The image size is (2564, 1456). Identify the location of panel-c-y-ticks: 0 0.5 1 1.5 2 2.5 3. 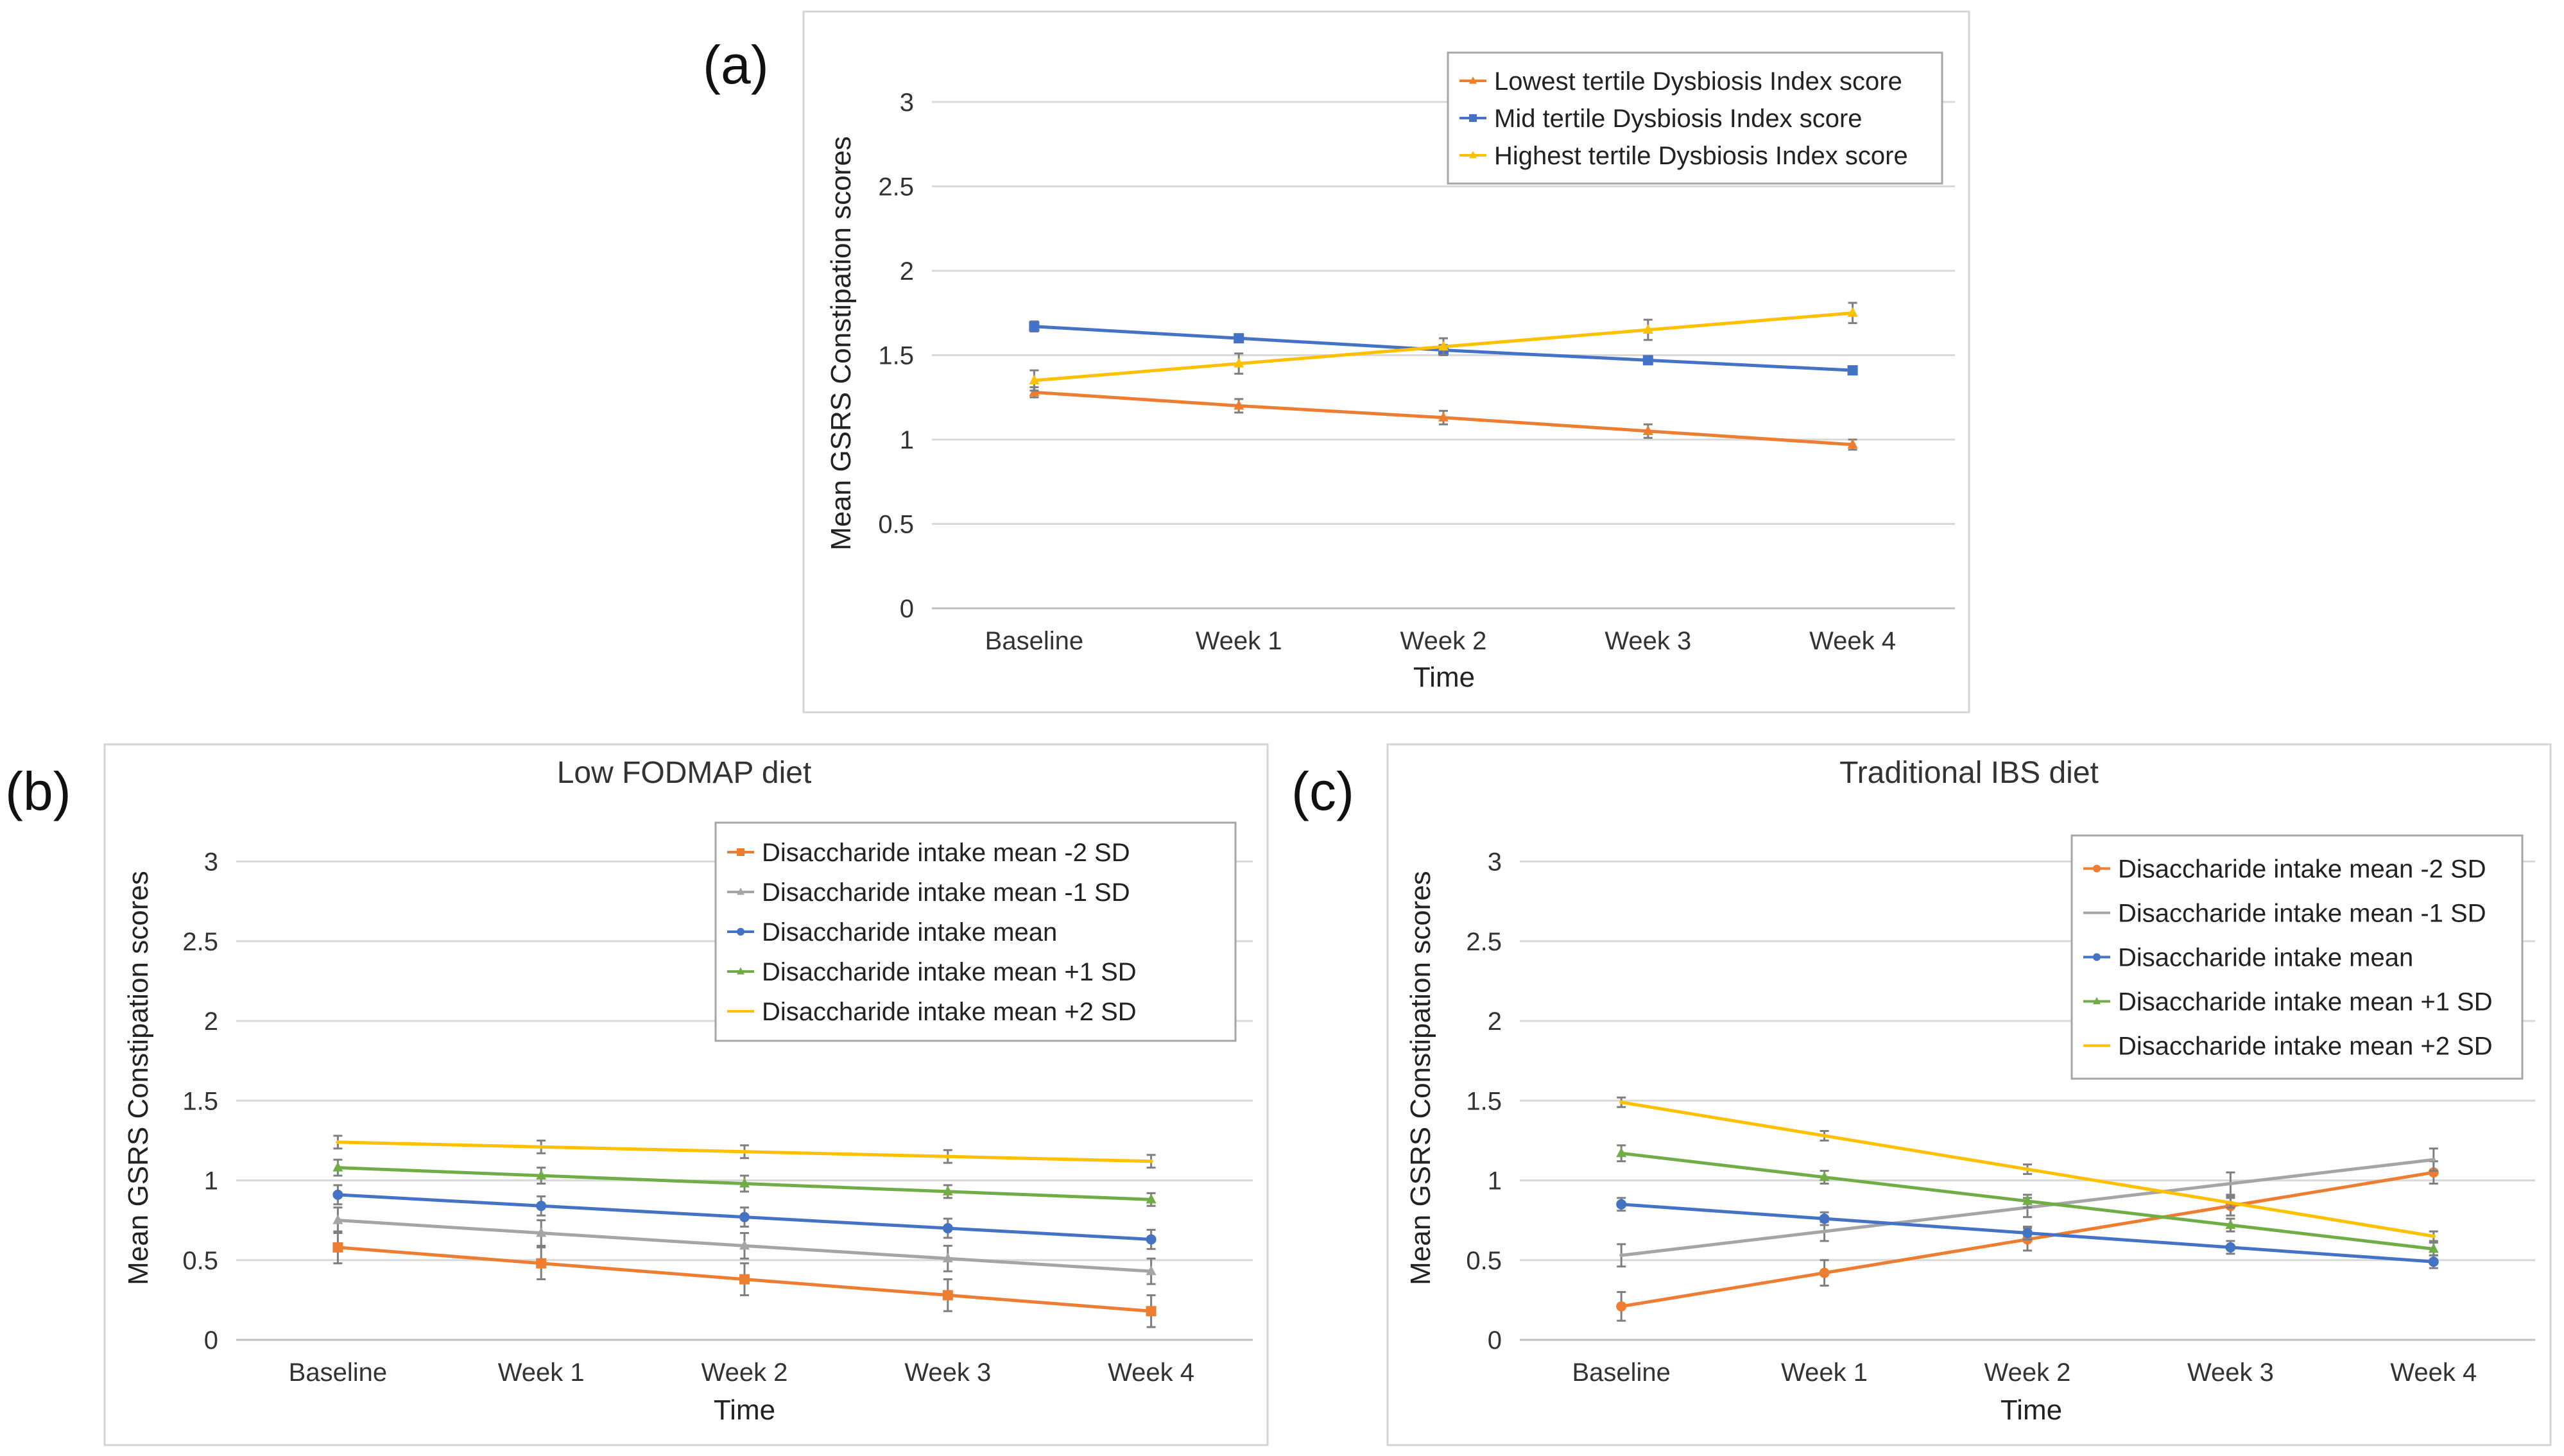
(1484, 1101).